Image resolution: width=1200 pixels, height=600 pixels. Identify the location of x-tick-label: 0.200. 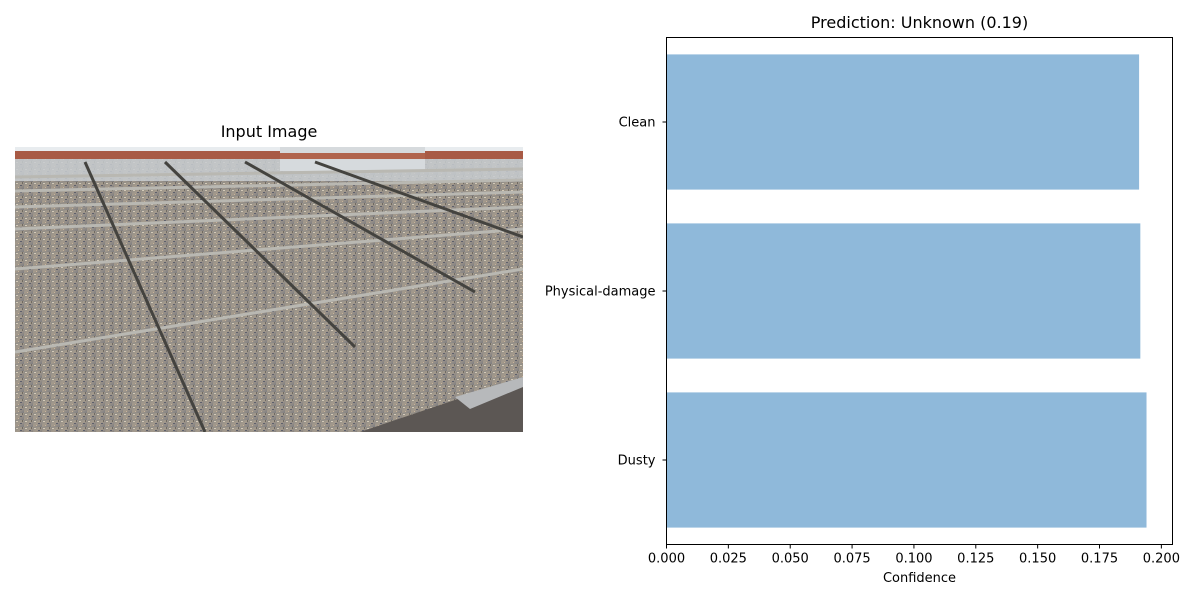
(1161, 559).